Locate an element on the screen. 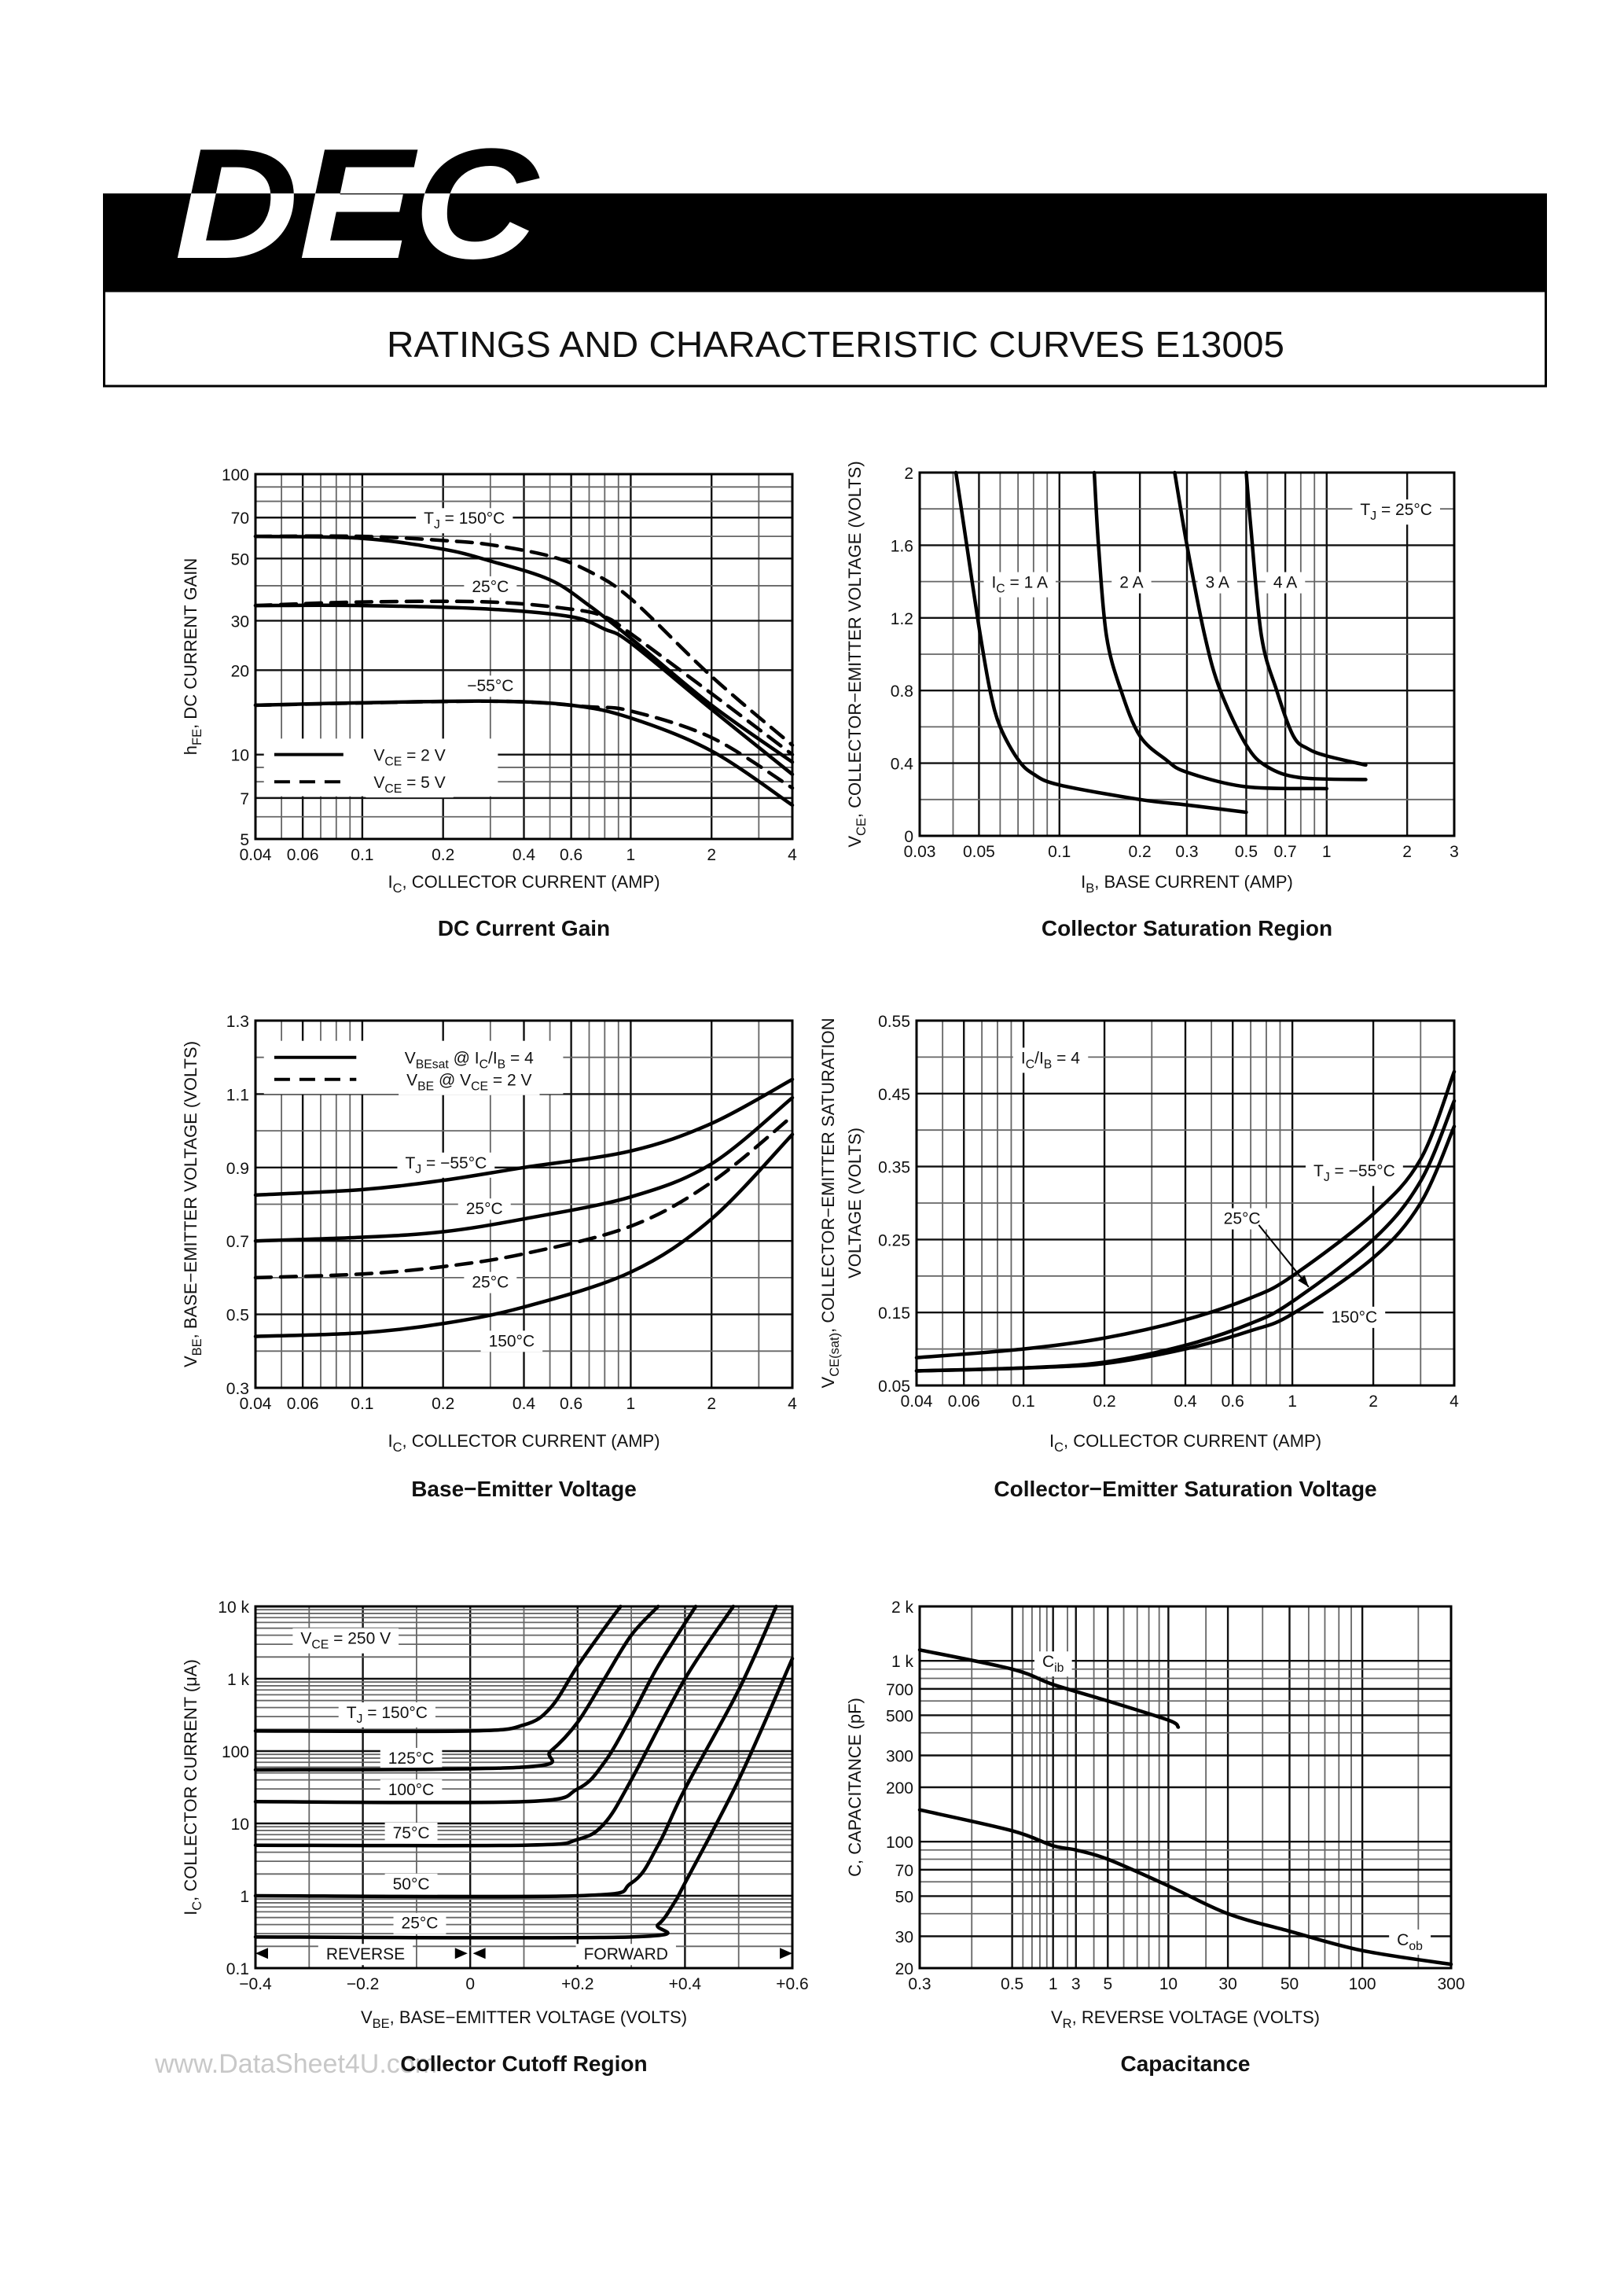  annotation-label: FORWARD is located at coordinates (626, 1954).